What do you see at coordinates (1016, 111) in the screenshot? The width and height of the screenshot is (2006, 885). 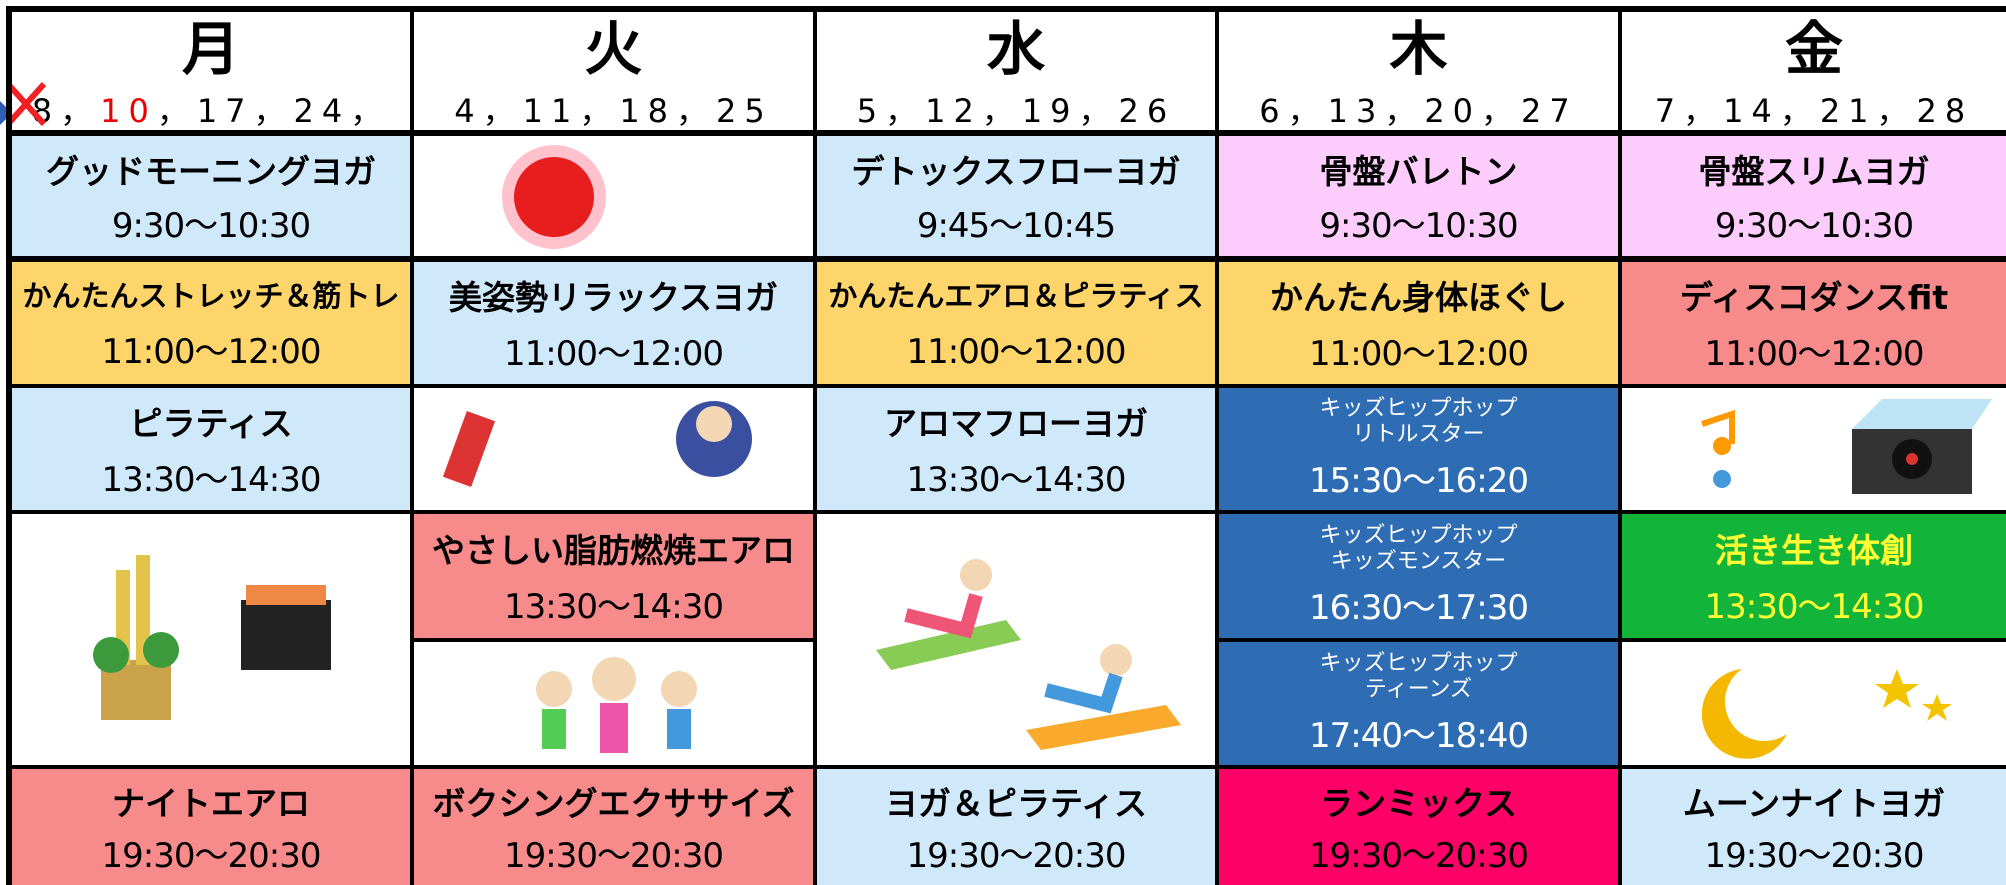 I see `dates: 5，12，19，26` at bounding box center [1016, 111].